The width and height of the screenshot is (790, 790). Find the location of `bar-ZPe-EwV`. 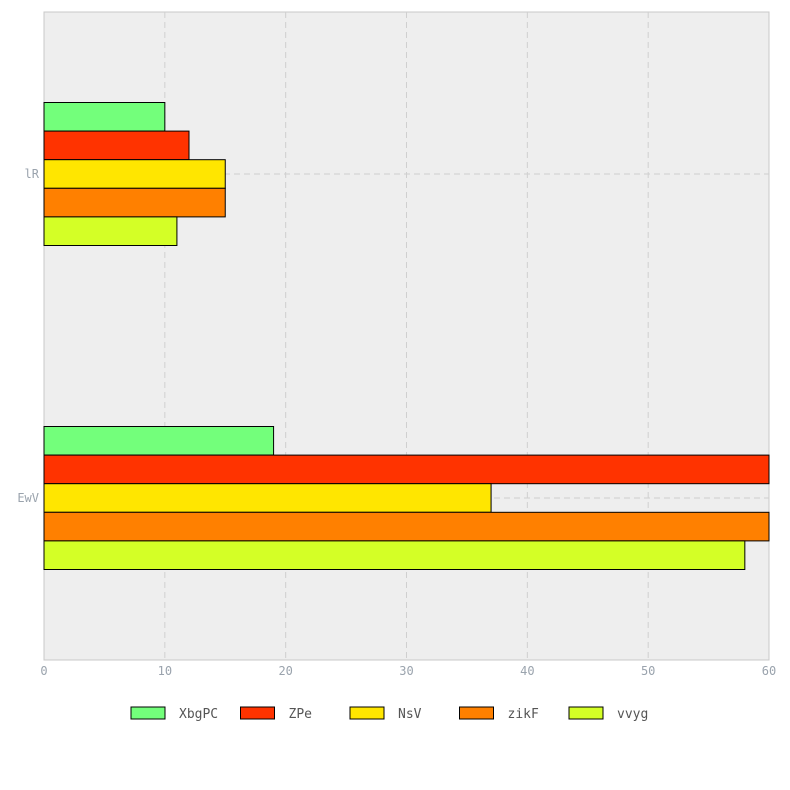

bar-ZPe-EwV is located at coordinates (406, 469).